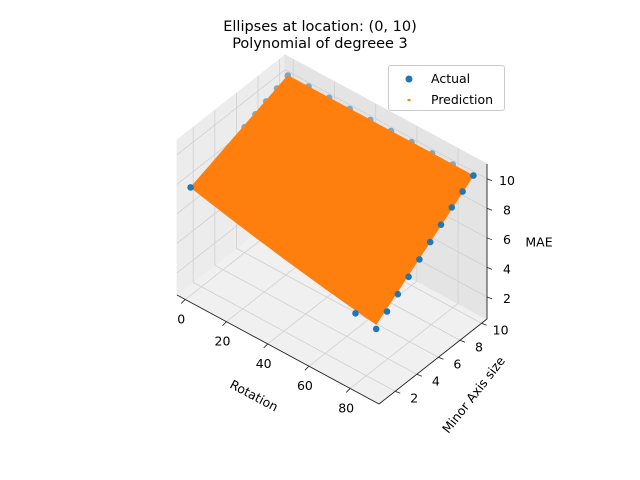  Describe the element at coordinates (436, 380) in the screenshot. I see `y-tick-label: 4` at that location.